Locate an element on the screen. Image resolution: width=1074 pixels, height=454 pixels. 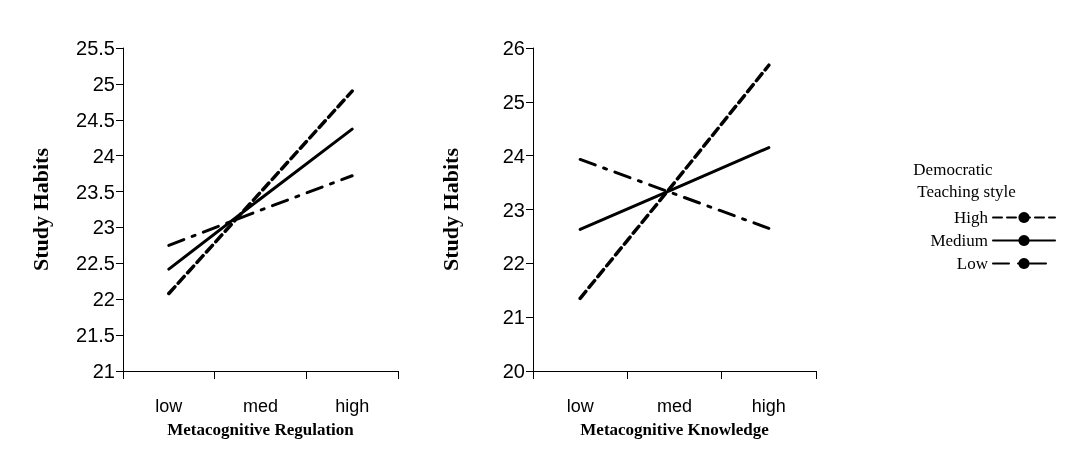
legend-label: Low is located at coordinates (972, 263).